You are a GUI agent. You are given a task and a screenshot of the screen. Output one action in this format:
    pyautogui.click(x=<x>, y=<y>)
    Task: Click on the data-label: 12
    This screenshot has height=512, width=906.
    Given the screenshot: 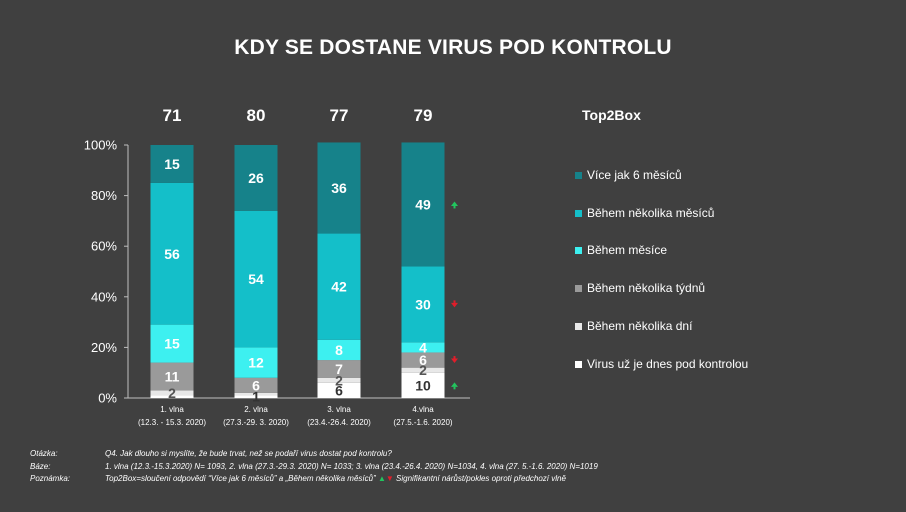 What is the action you would take?
    pyautogui.click(x=256, y=363)
    